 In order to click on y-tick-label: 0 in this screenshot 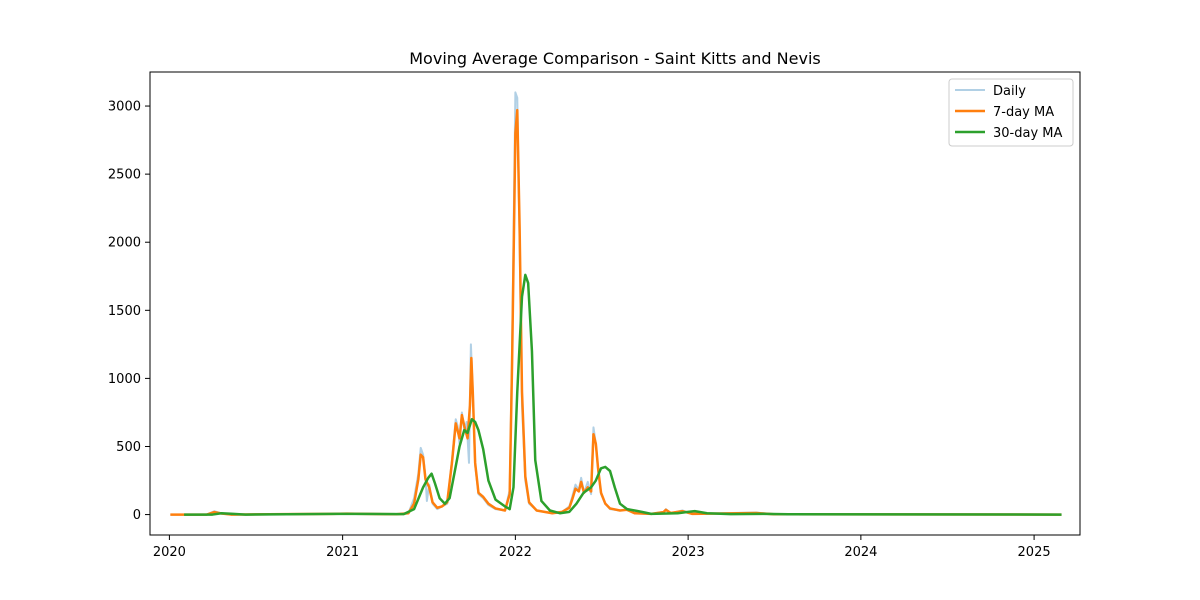, I will do `click(137, 515)`.